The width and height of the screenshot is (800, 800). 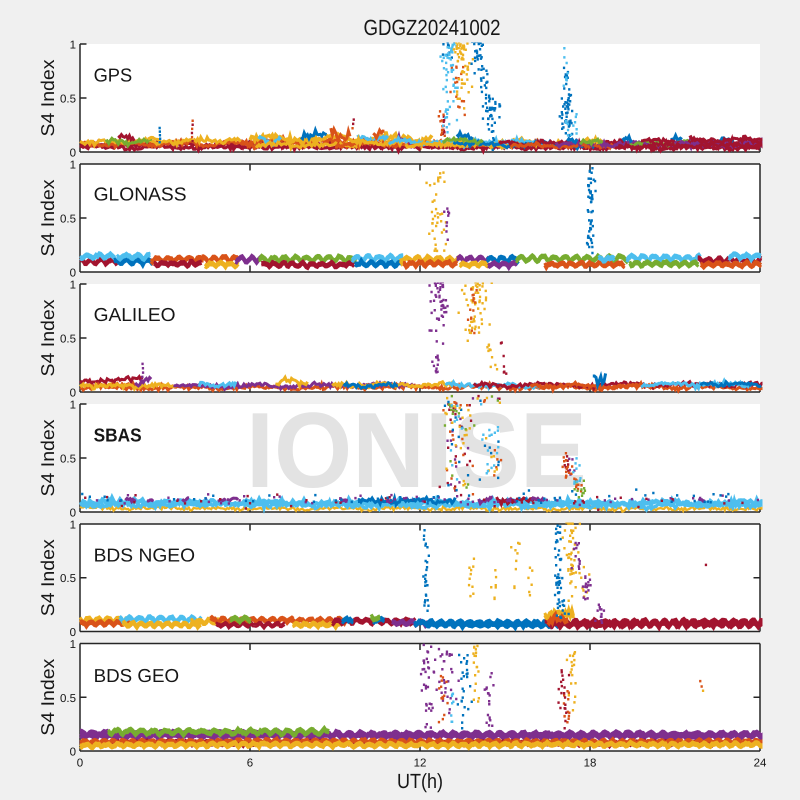 What do you see at coordinates (135, 314) in the screenshot?
I see `svg-text: GALILEO` at bounding box center [135, 314].